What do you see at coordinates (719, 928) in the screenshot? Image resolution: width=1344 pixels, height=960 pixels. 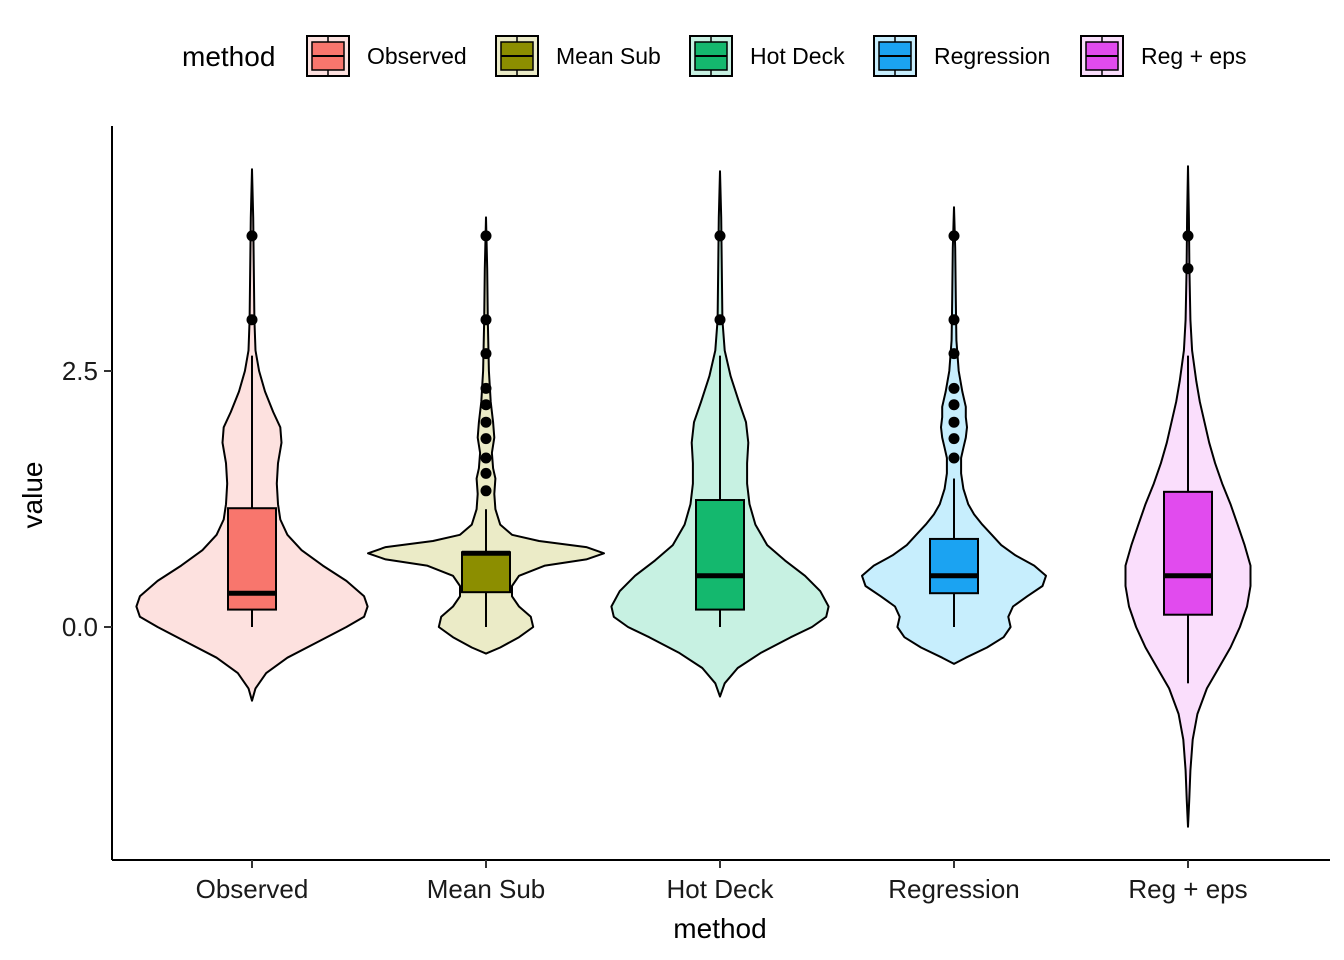 I see `x-axis-title: method` at bounding box center [719, 928].